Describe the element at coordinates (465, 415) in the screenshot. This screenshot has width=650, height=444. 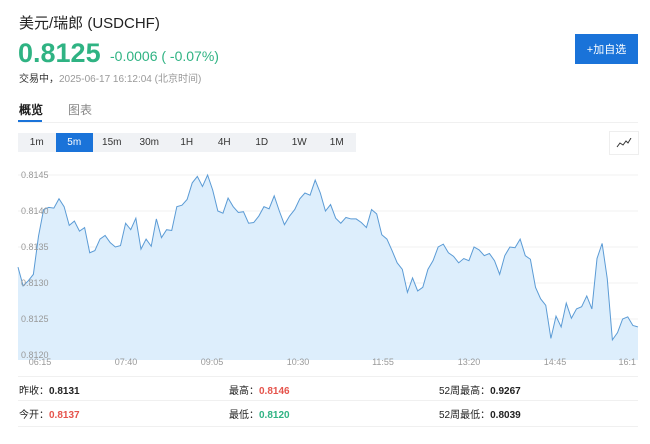
I see `stat-label: 52周最低：` at that location.